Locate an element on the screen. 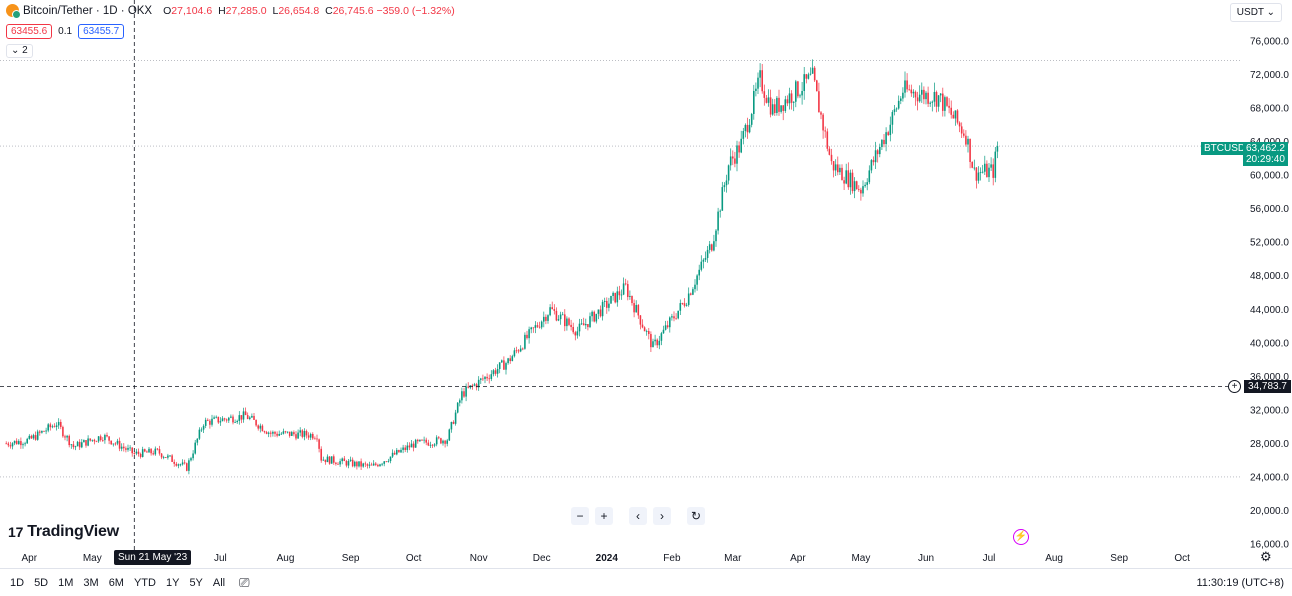 The width and height of the screenshot is (1292, 596). x-tick-label: Aug is located at coordinates (1054, 558).